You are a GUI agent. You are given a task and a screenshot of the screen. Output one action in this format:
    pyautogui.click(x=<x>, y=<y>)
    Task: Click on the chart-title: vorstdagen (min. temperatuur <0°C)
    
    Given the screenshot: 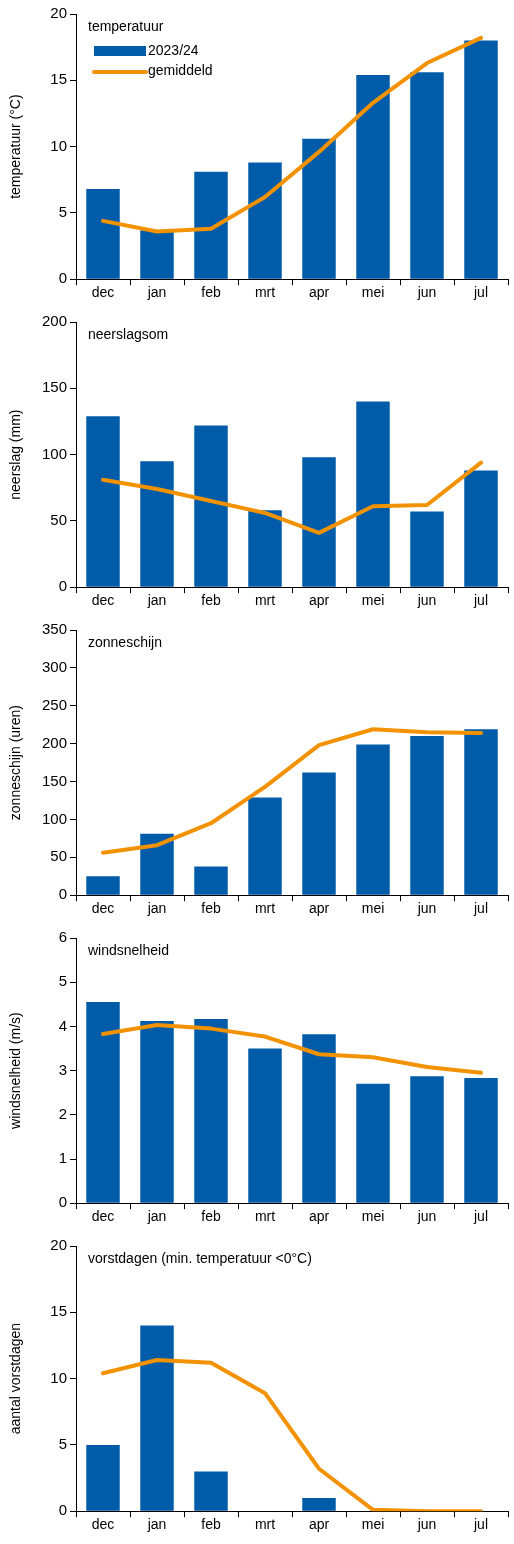 What is the action you would take?
    pyautogui.click(x=200, y=1257)
    